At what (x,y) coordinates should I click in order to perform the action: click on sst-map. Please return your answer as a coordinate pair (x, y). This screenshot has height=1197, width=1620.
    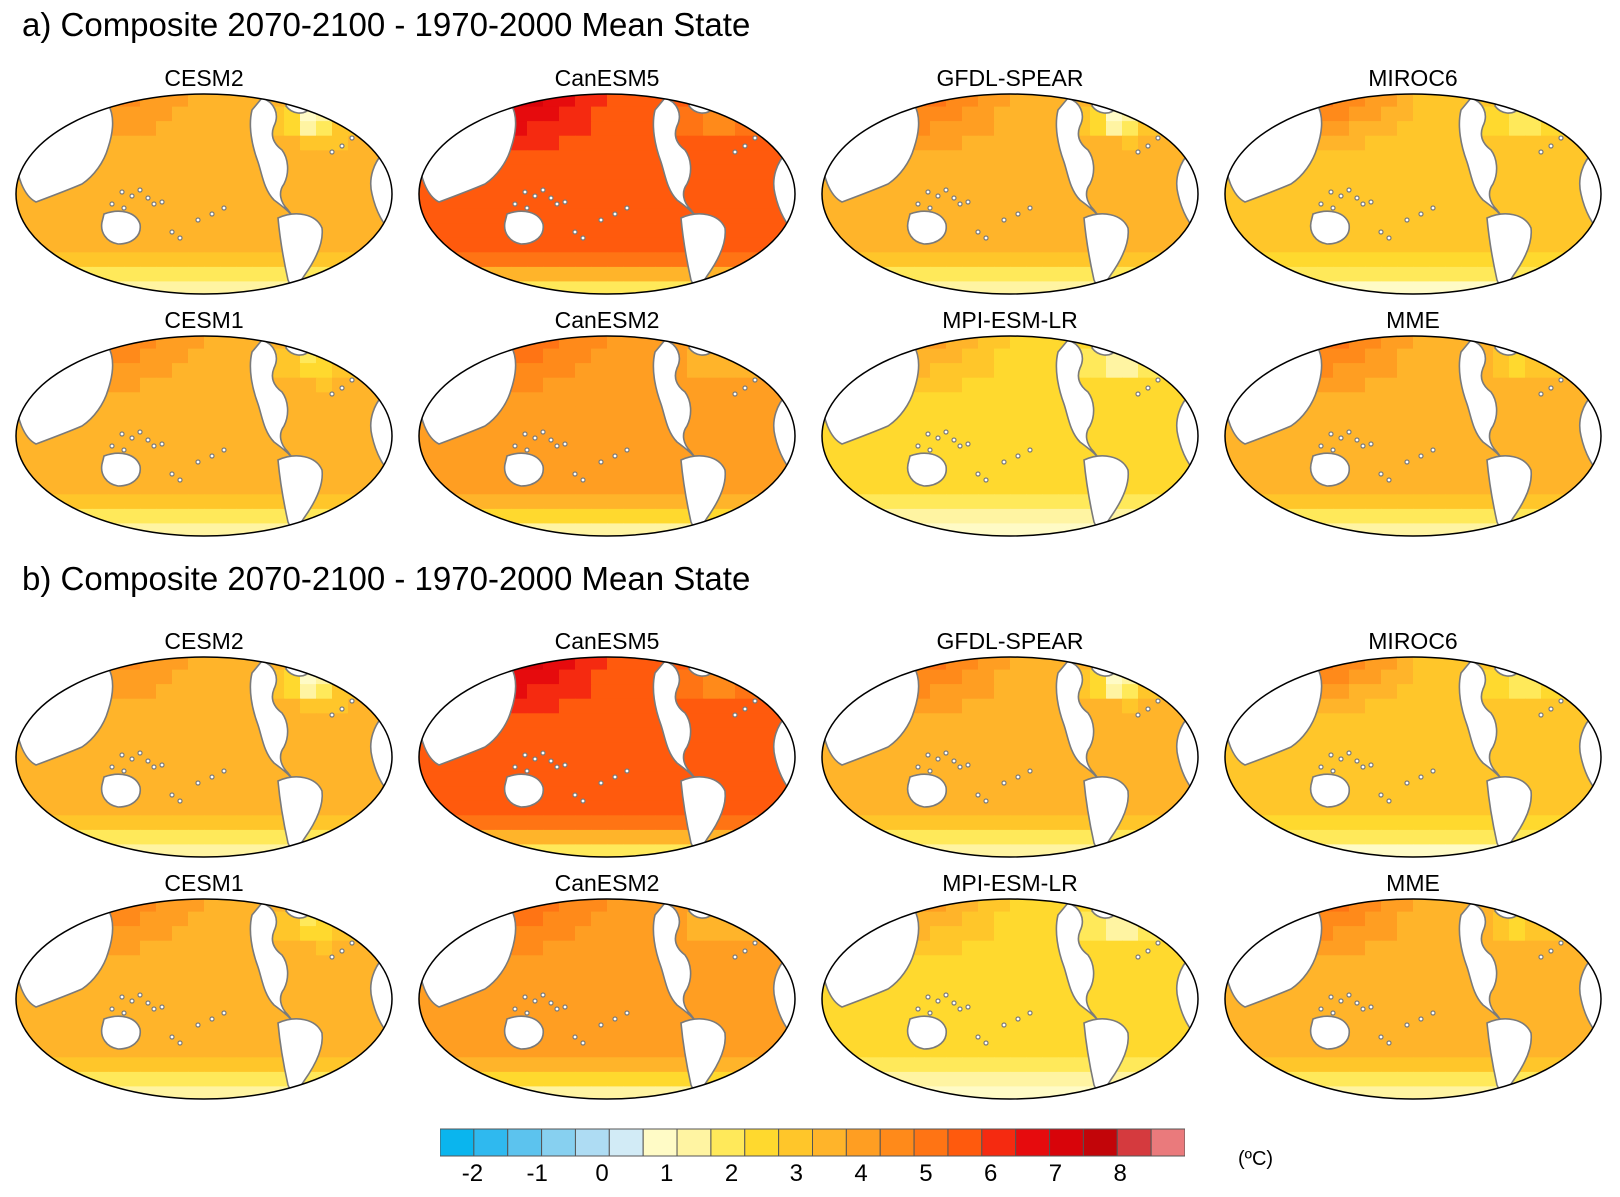
    Looking at the image, I should click on (1413, 757).